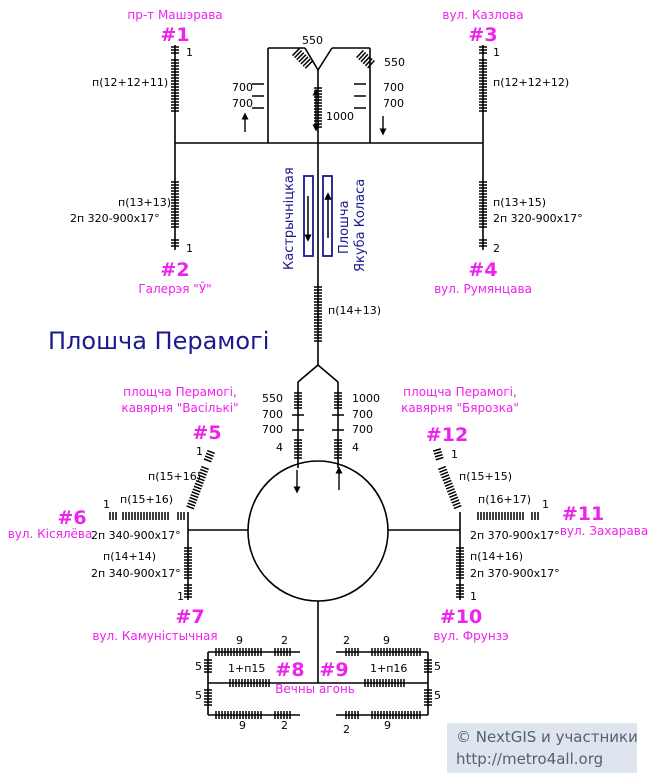  Describe the element at coordinates (531, 82) in the screenshot. I see `exit-3-step-b: п(12+12+12)` at that location.